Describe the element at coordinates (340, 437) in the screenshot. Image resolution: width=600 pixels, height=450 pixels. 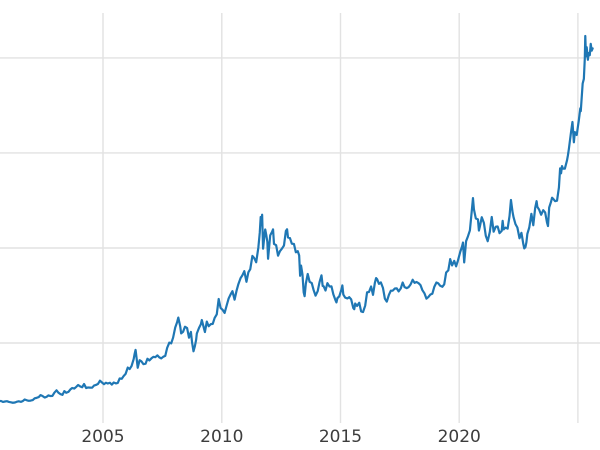
I see `x-tick-label: 2015` at that location.